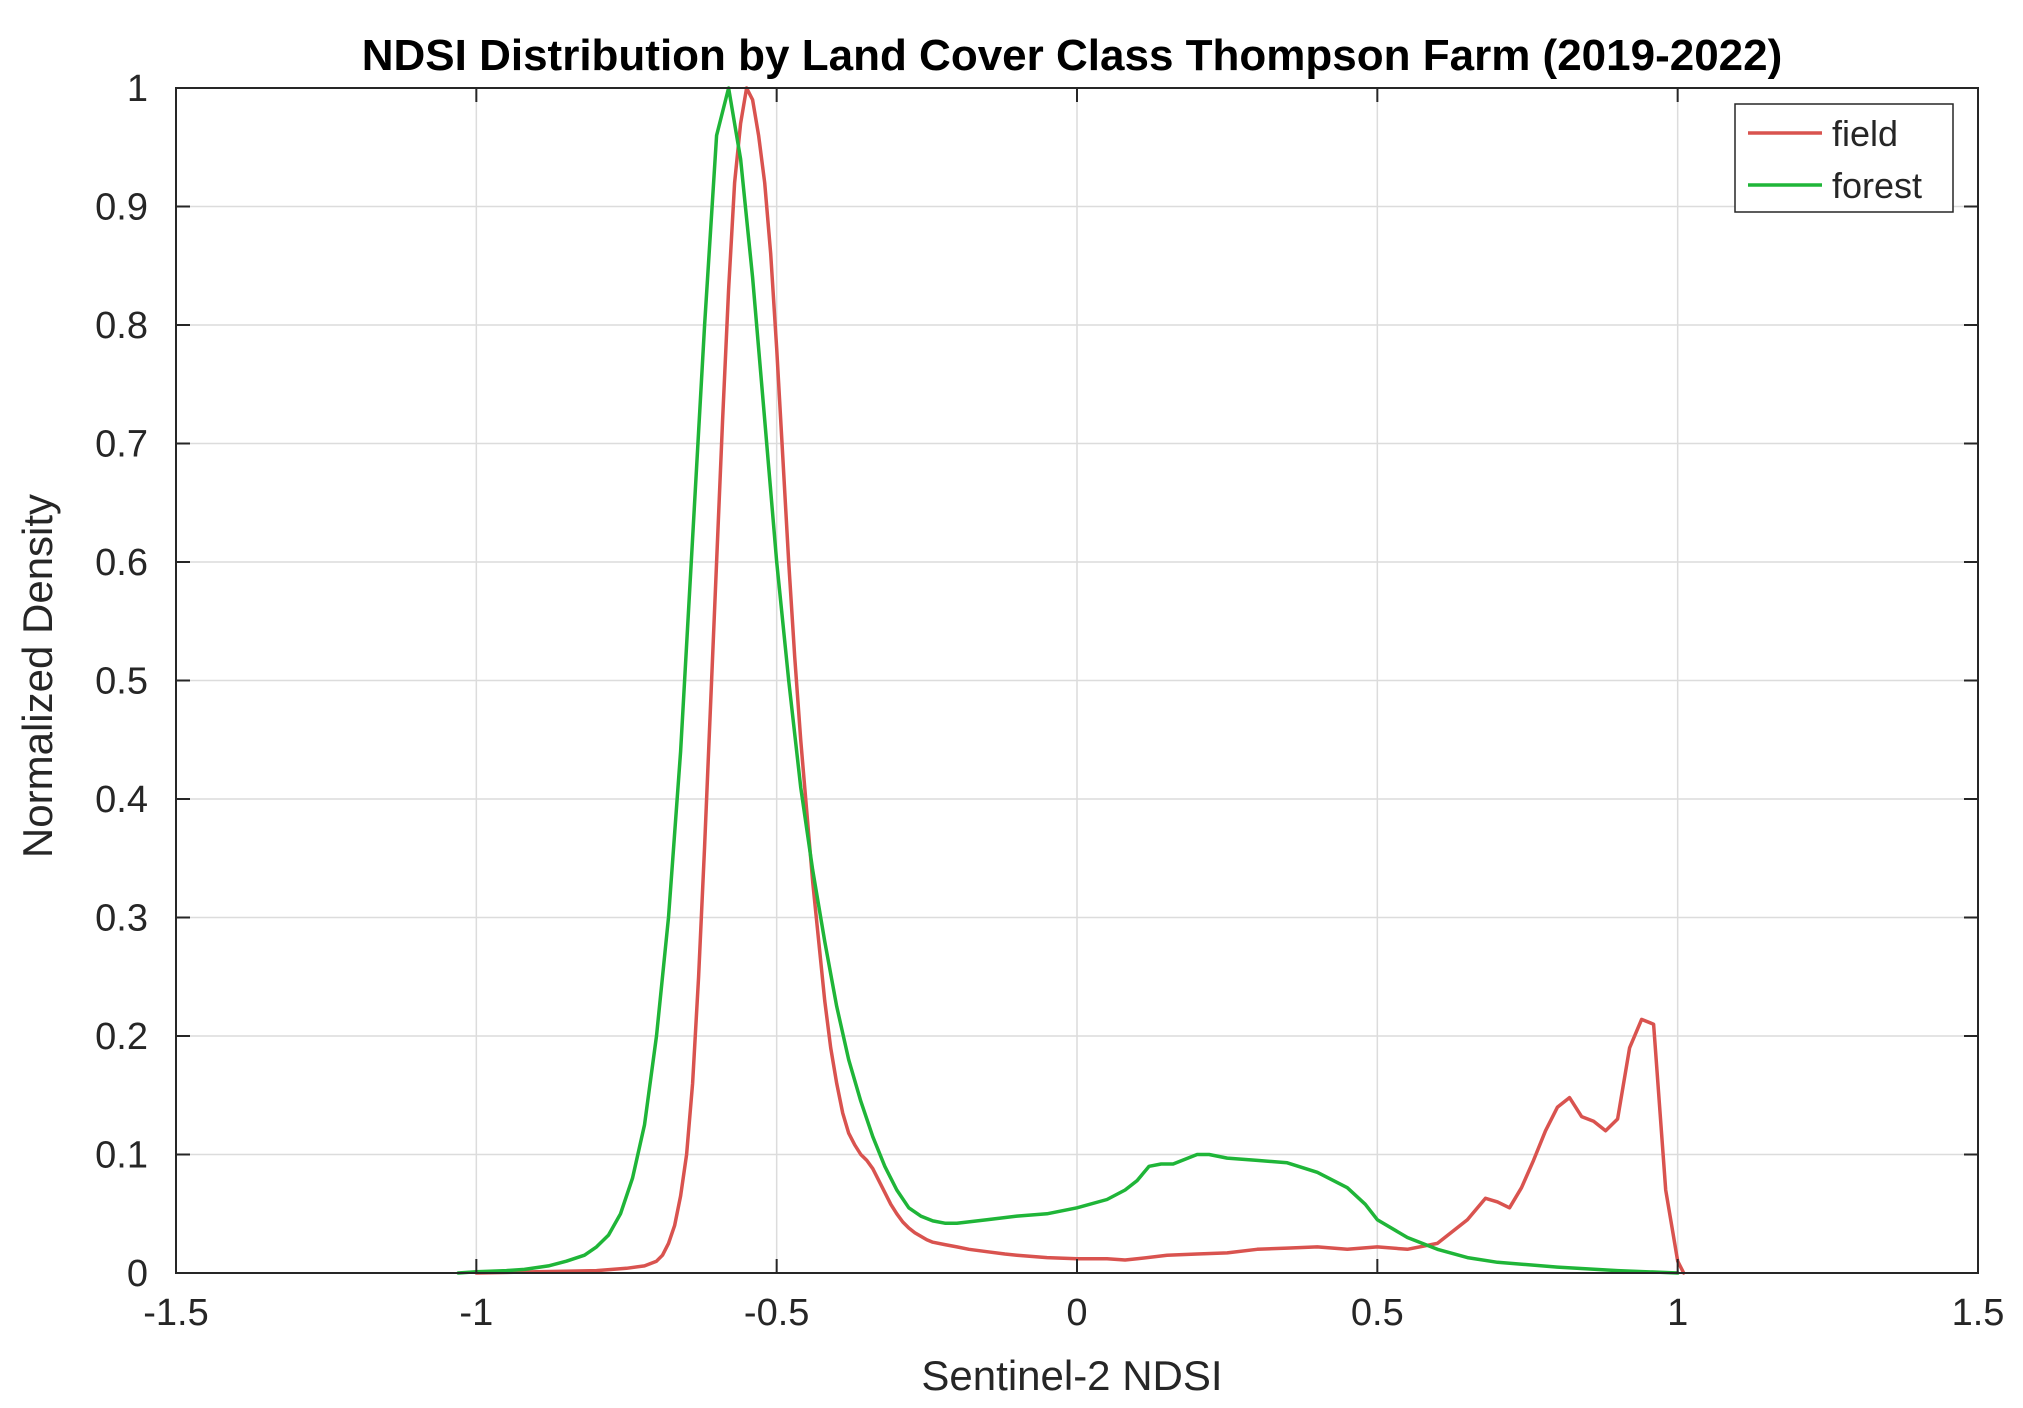  I want to click on x-tick-labels: -1.5 -1 -0.5 0 0.5 1 1.5, so click(1073, 1313).